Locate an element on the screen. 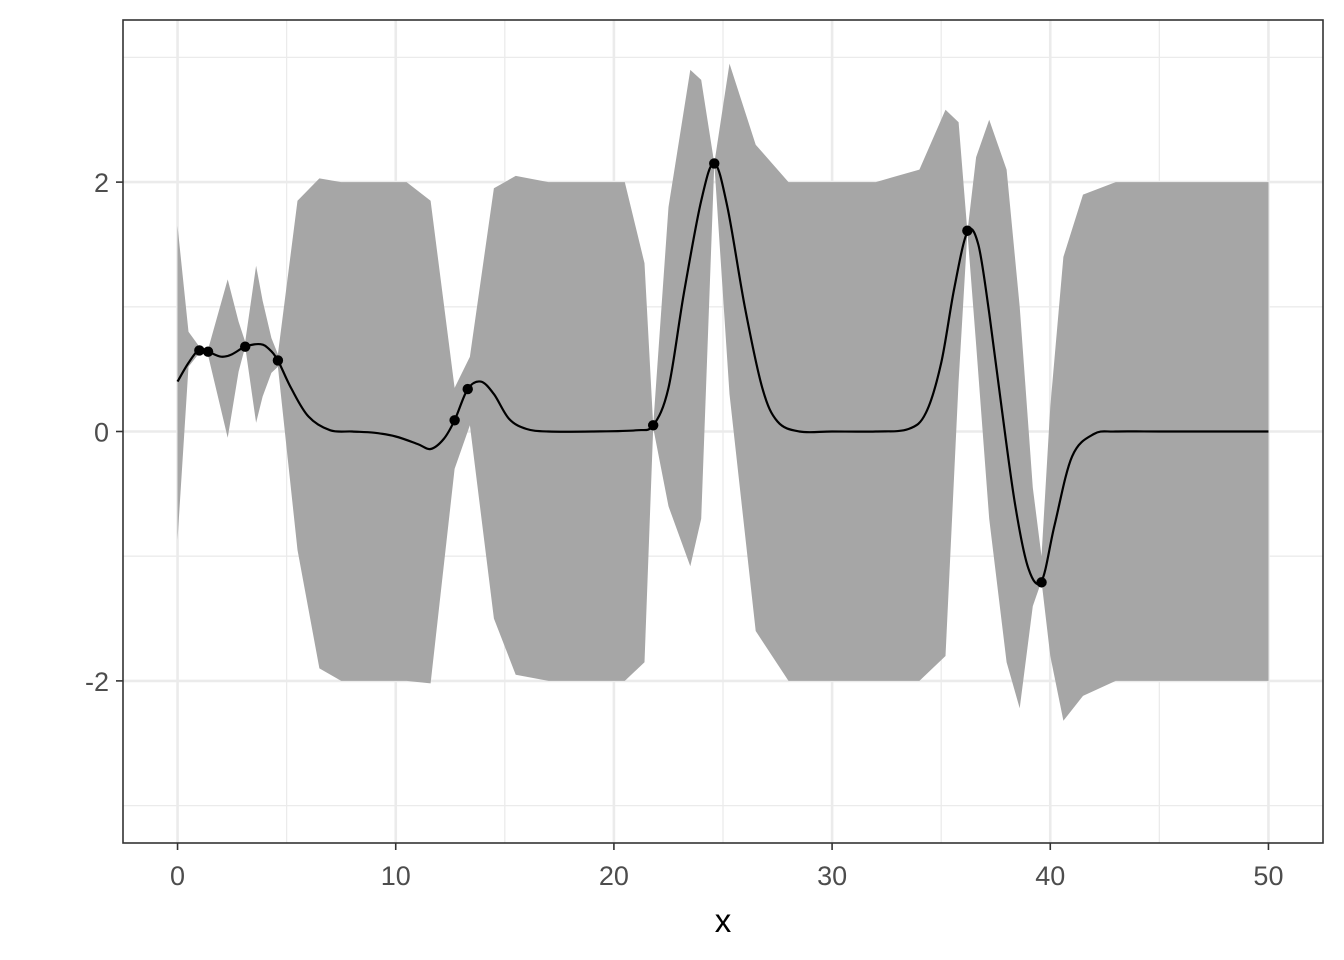  y-tick-label: 2 is located at coordinates (101, 183).